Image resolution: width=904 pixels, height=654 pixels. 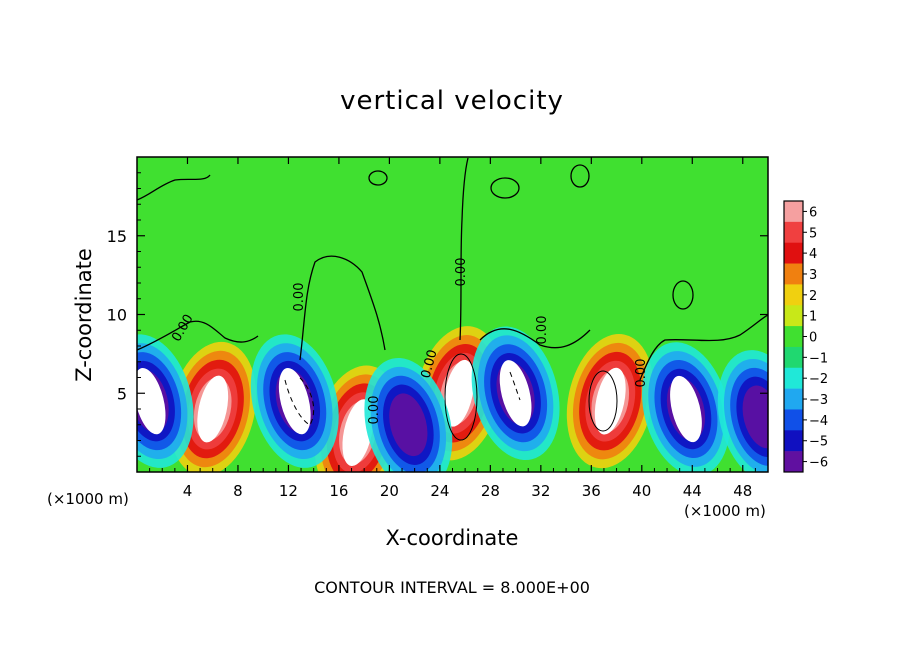 I want to click on chart-title: vertical velocity, so click(x=452, y=101).